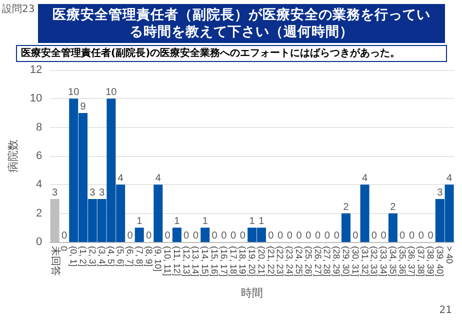 The image size is (462, 320). Describe the element at coordinates (242, 23) in the screenshot. I see `chart-title: 医療安全管理責任者（副院長）が医療安全の業務を行っている時間を教えて下さい（週何時間）` at that location.